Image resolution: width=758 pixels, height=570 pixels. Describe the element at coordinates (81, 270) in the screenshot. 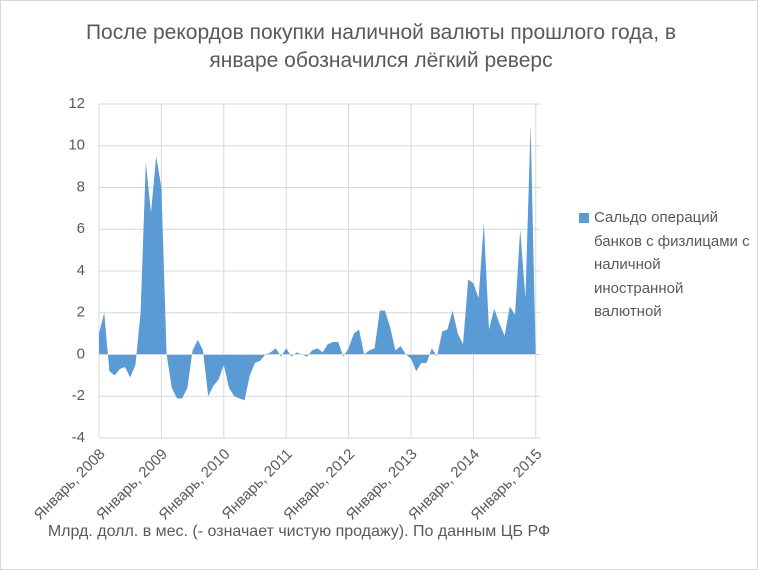

I see `y-tick-label: 4` at that location.